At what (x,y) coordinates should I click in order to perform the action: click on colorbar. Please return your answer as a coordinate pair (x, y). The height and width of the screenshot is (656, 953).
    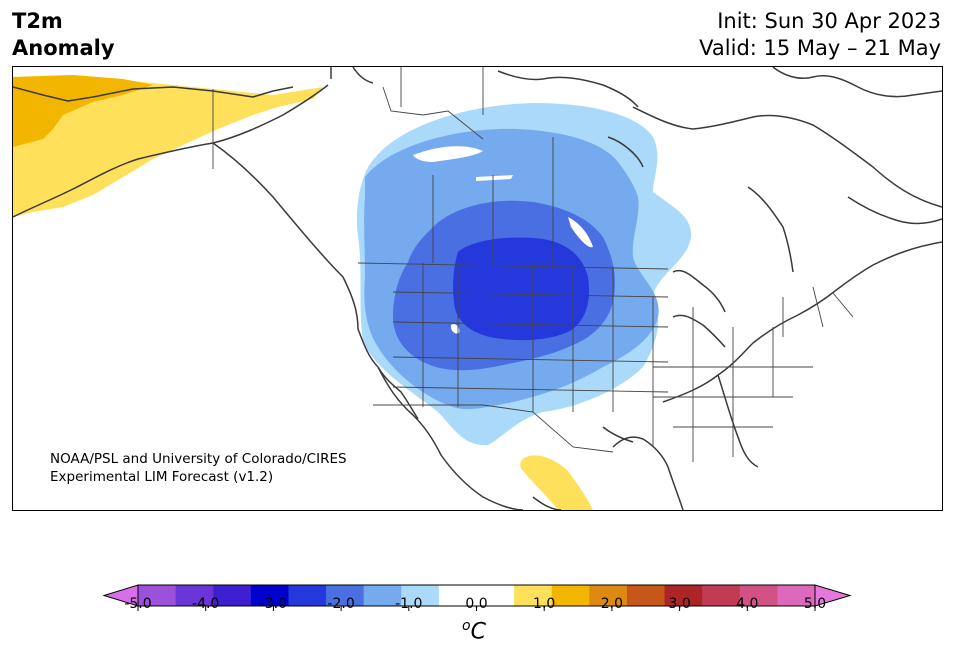
    Looking at the image, I should click on (477, 597).